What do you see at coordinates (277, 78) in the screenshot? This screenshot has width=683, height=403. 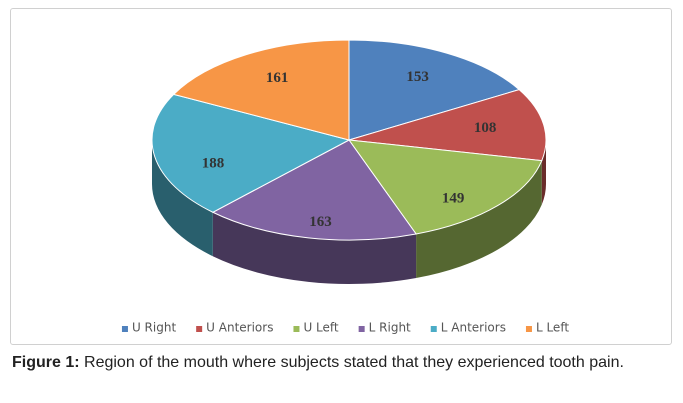 I see `data-label: 161` at bounding box center [277, 78].